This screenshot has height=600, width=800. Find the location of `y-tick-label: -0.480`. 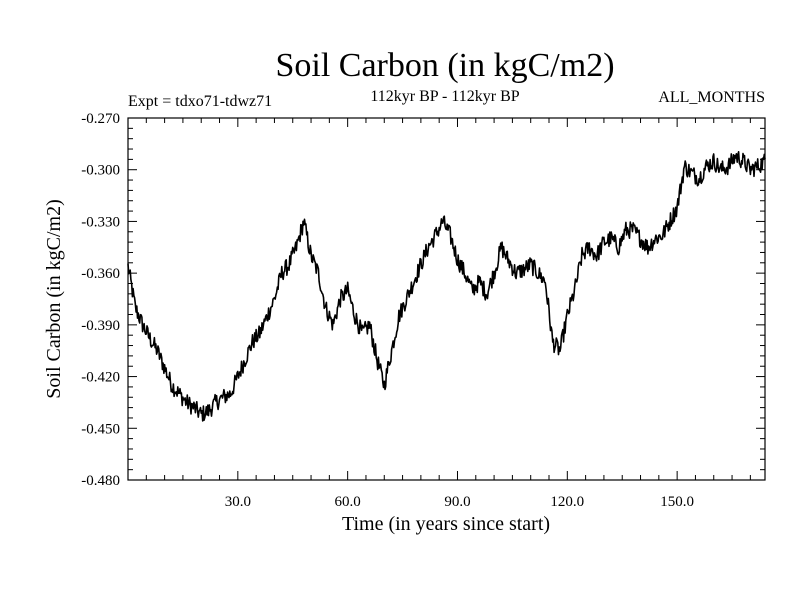

y-tick-label: -0.480 is located at coordinates (100, 481).